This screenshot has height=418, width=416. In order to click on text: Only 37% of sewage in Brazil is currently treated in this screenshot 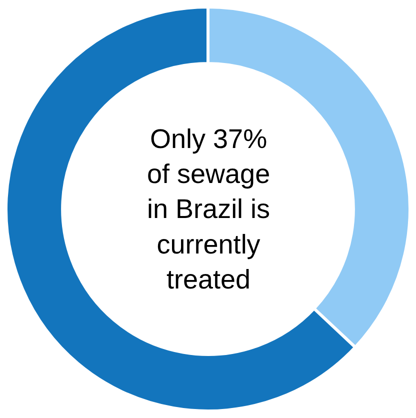, I will do `click(208, 209)`.